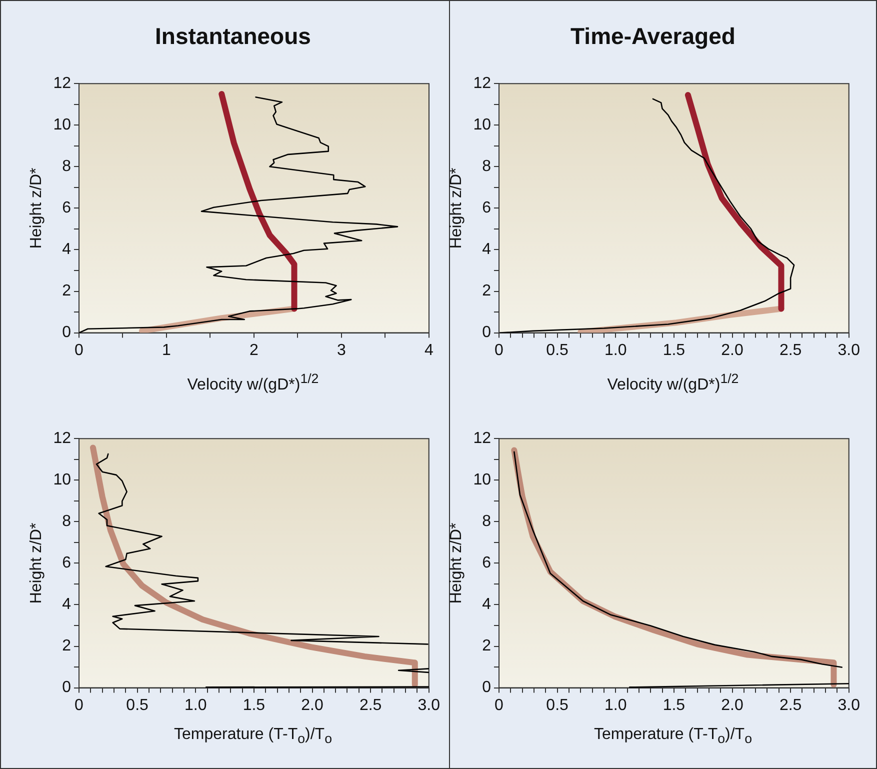 The height and width of the screenshot is (769, 877). What do you see at coordinates (429, 350) in the screenshot?
I see `x-tick-label: 4` at bounding box center [429, 350].